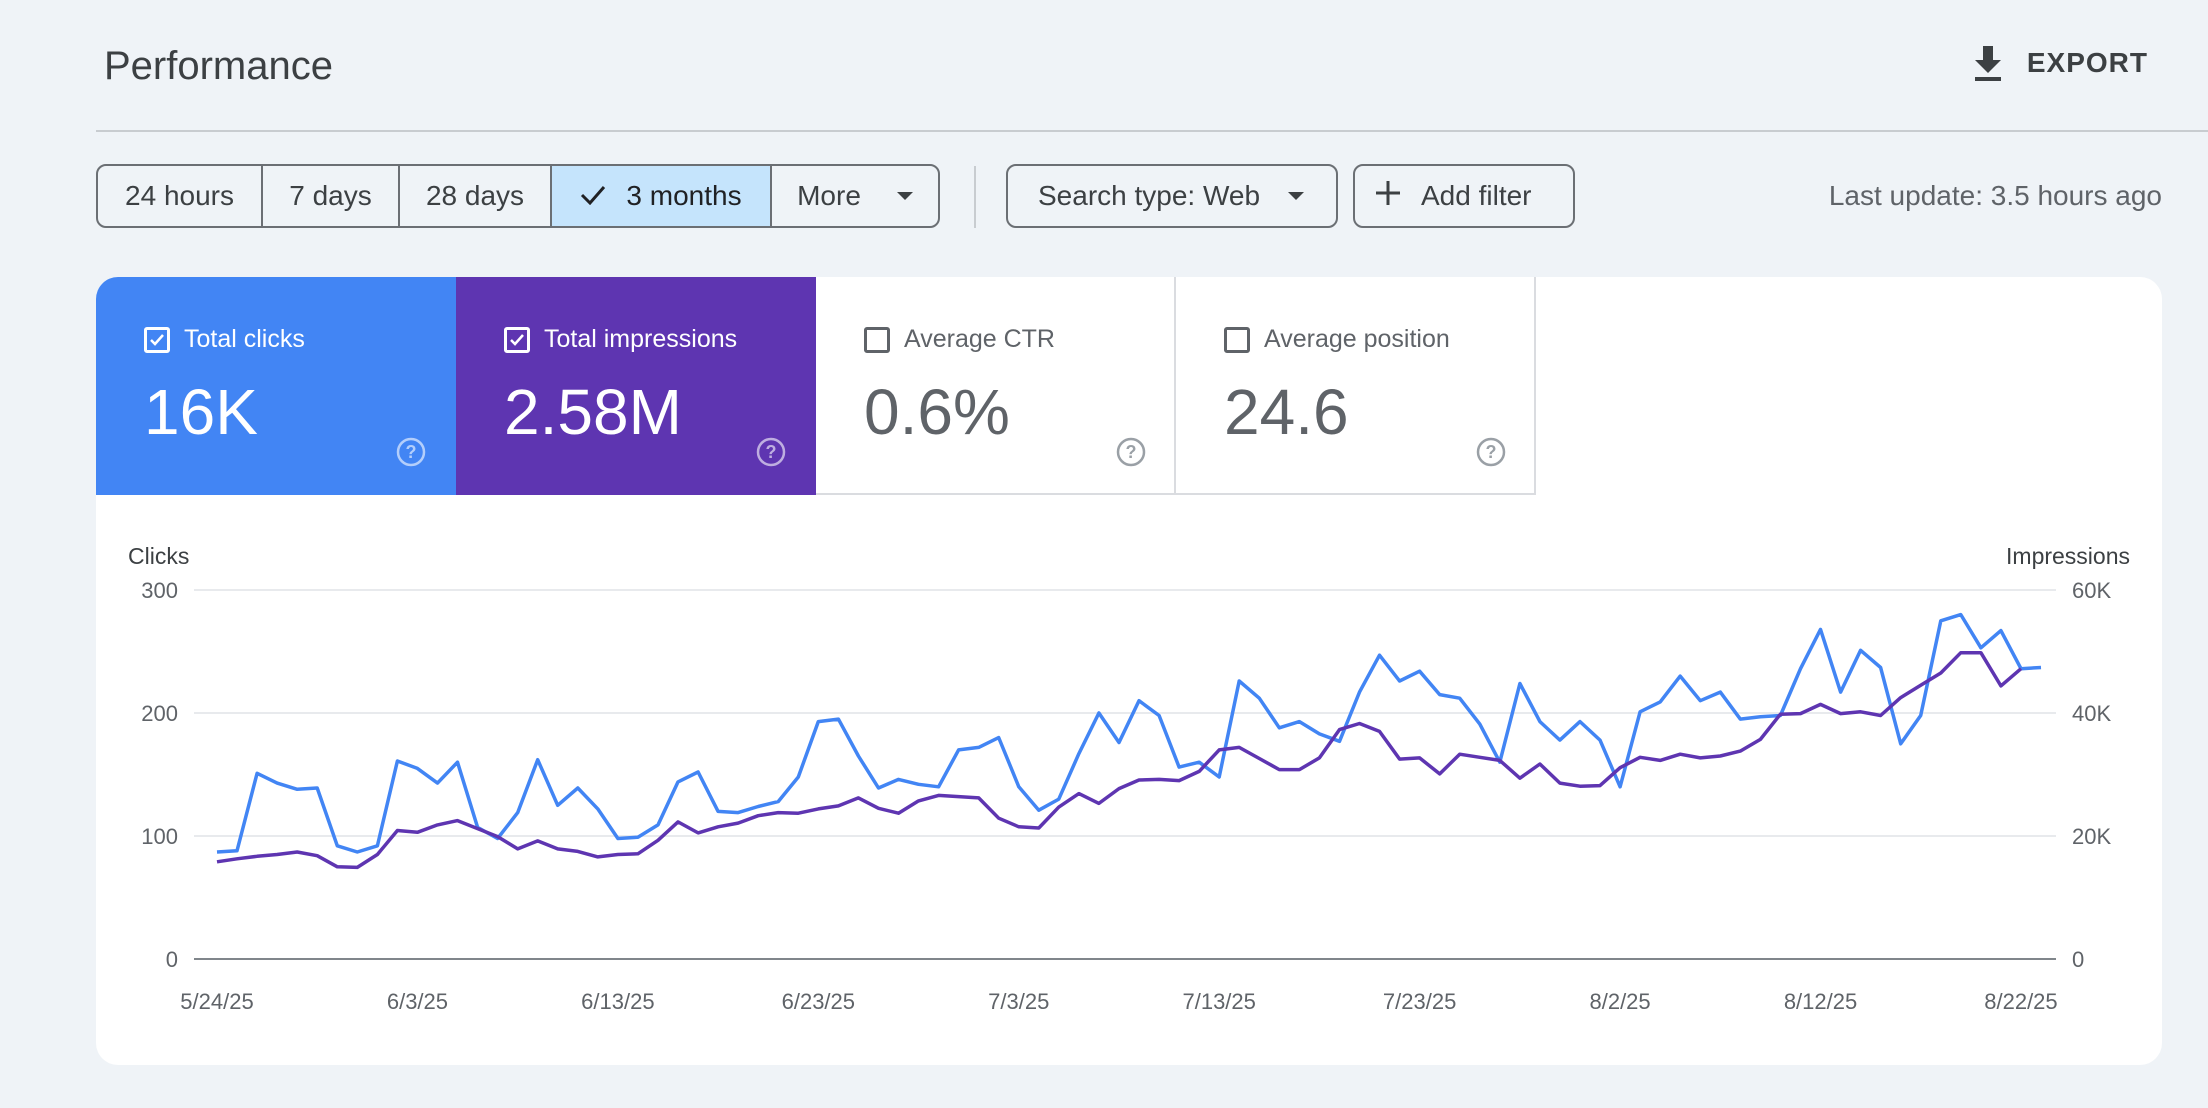 The image size is (2208, 1108). What do you see at coordinates (2078, 959) in the screenshot?
I see `right-tick-label: 0` at bounding box center [2078, 959].